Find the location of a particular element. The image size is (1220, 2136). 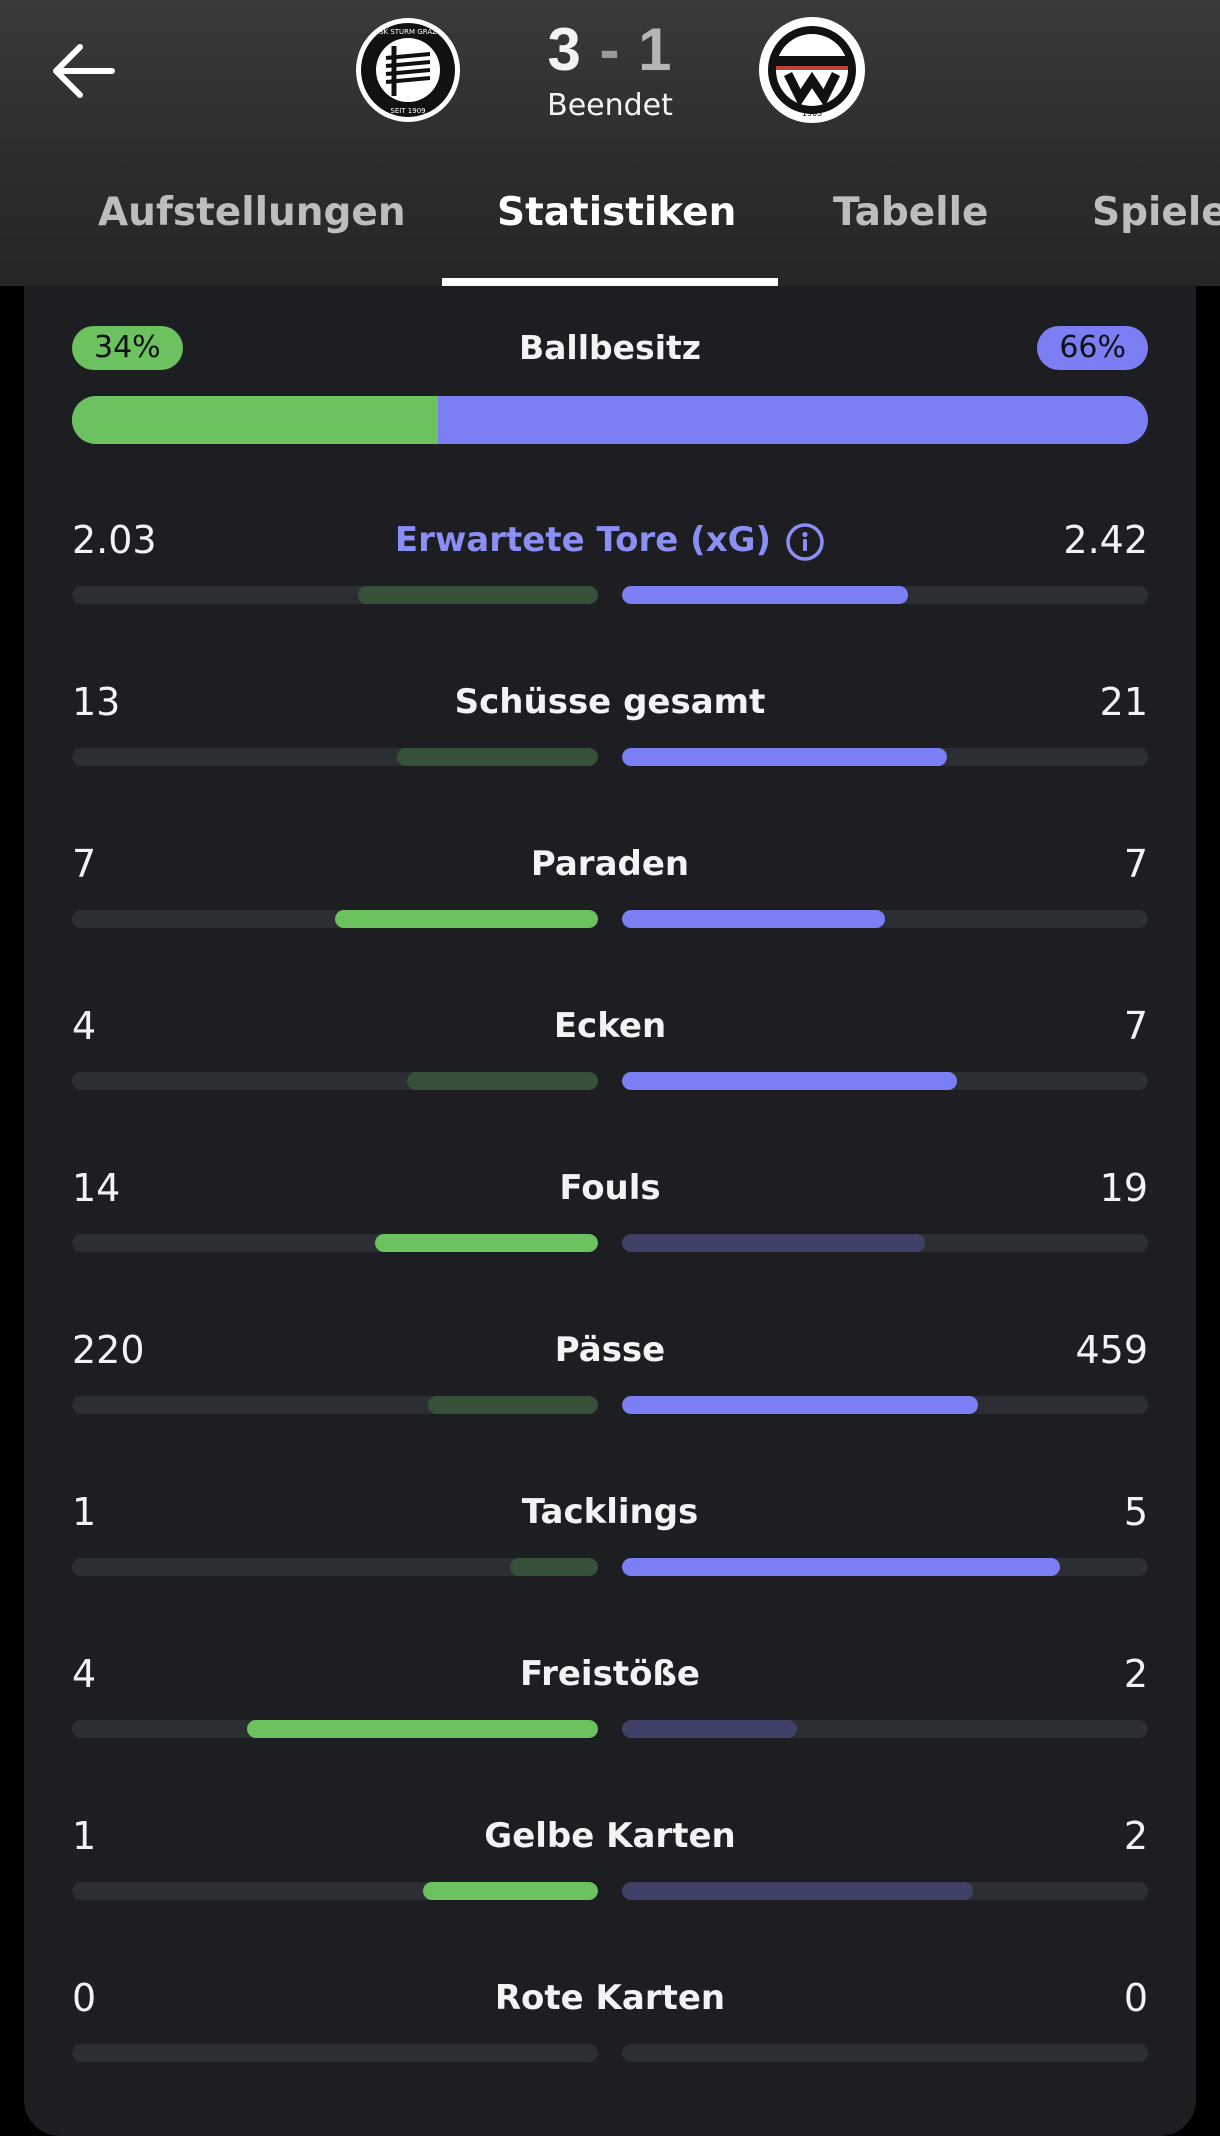

away-stat-value: 0 is located at coordinates (1135, 1998).